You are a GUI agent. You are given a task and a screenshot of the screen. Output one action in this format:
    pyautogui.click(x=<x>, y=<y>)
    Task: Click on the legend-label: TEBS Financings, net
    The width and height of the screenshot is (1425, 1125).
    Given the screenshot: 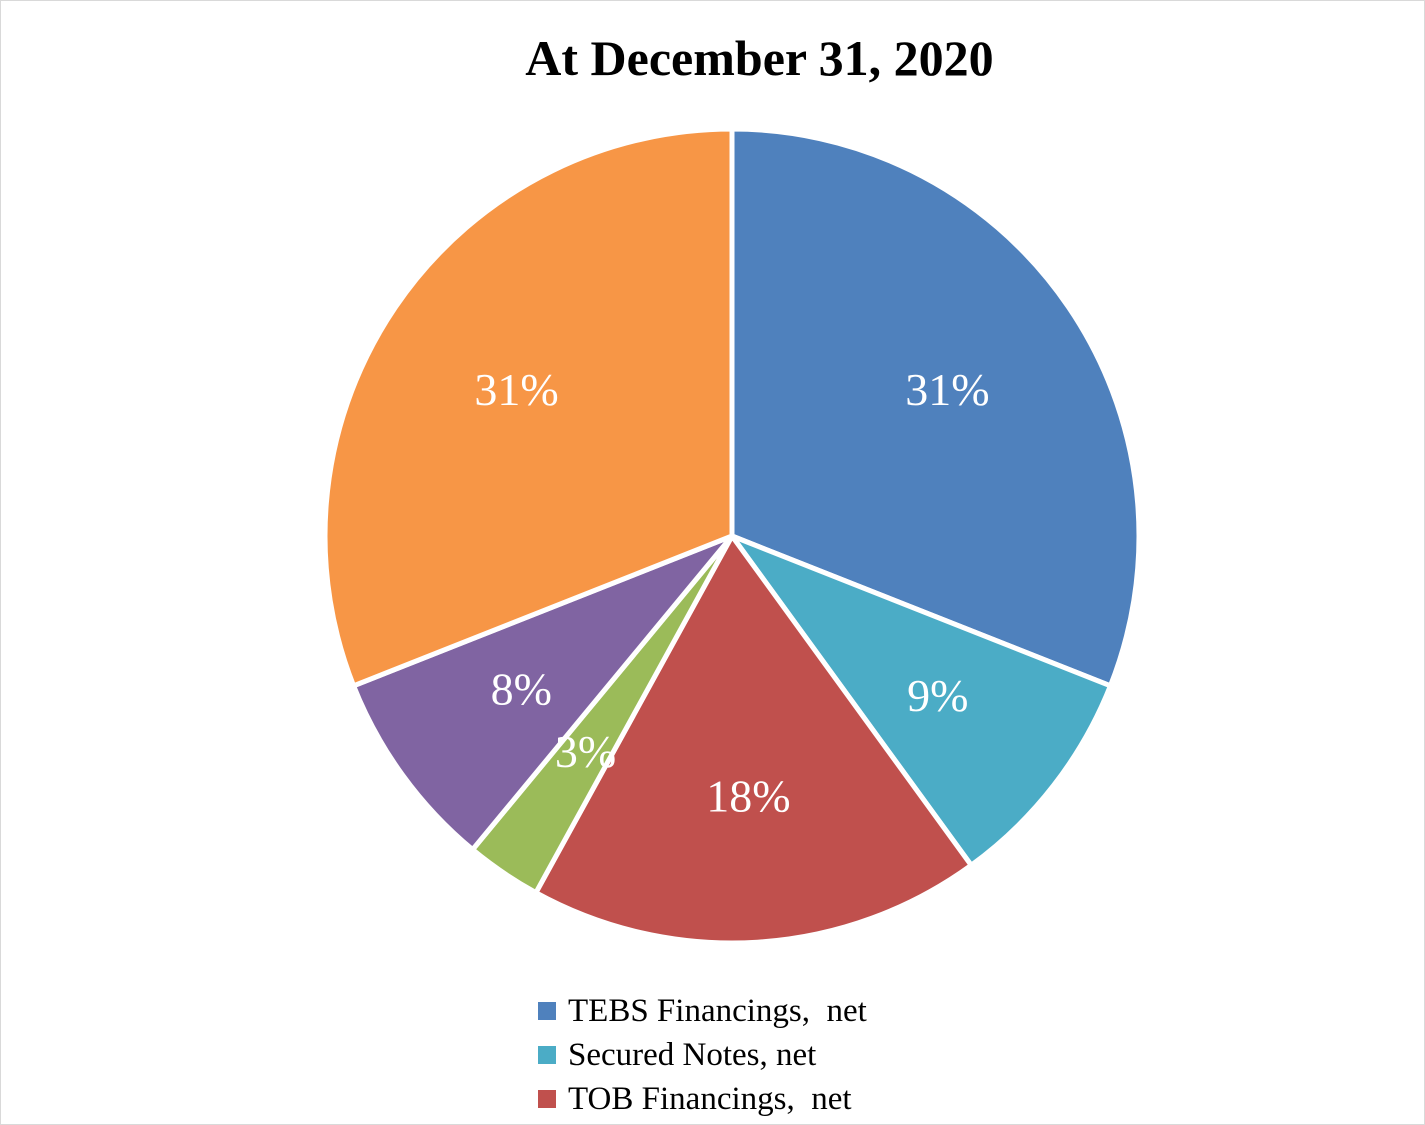 What is the action you would take?
    pyautogui.click(x=717, y=1010)
    